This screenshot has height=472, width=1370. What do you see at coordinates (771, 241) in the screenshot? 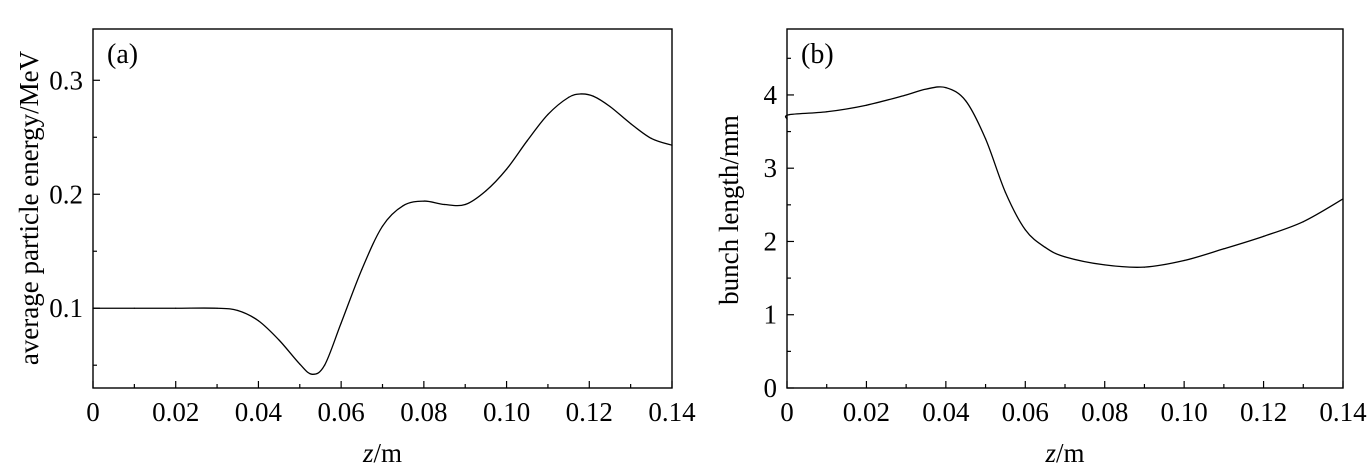
I see `y-tick-label: 2` at bounding box center [771, 241].